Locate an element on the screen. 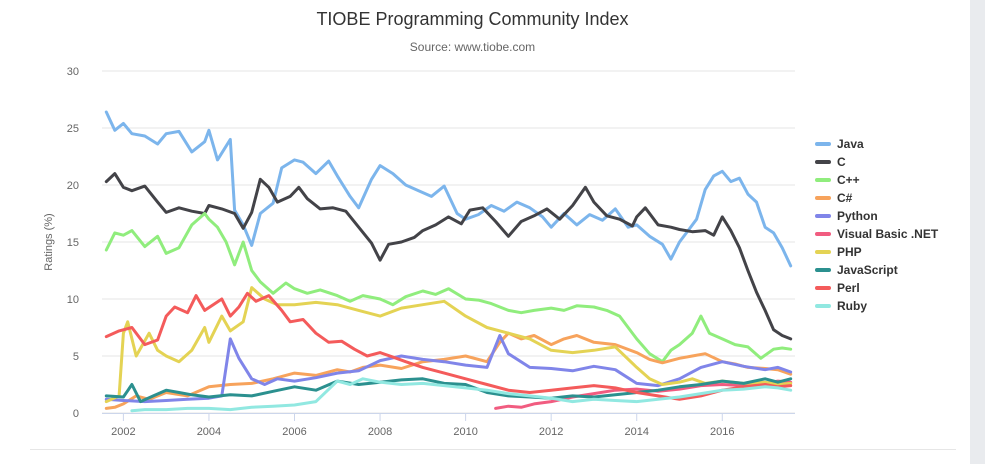 The width and height of the screenshot is (985, 464). series-line-ruby is located at coordinates (461, 395).